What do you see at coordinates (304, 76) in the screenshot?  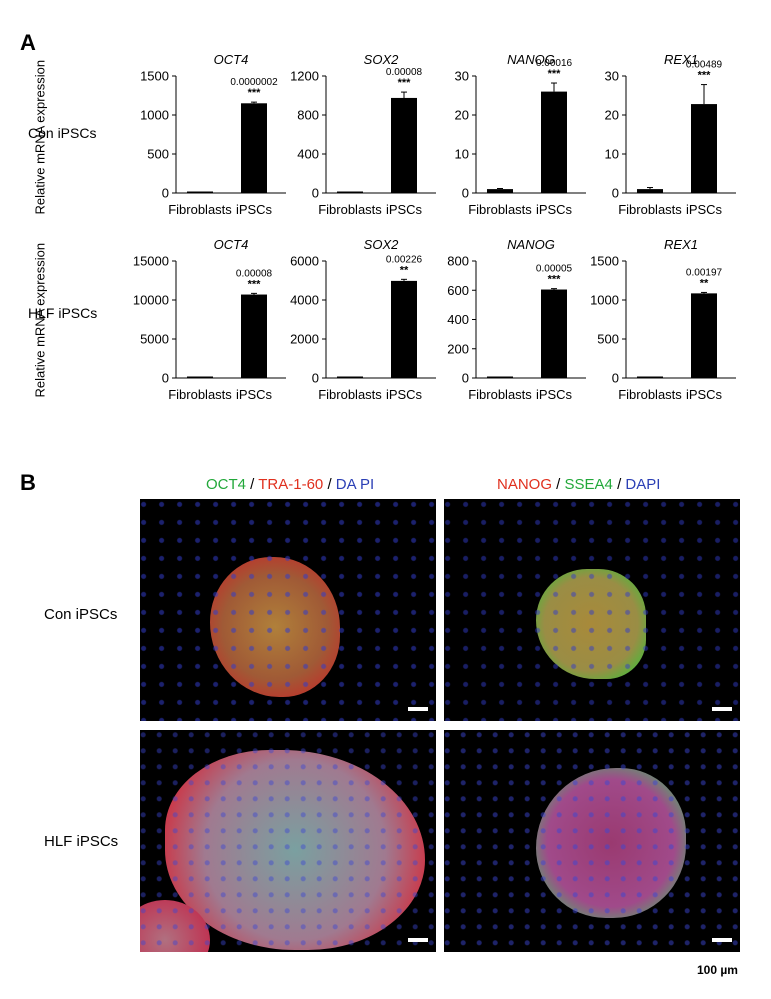 I see `y-tick-label: 1200` at bounding box center [304, 76].